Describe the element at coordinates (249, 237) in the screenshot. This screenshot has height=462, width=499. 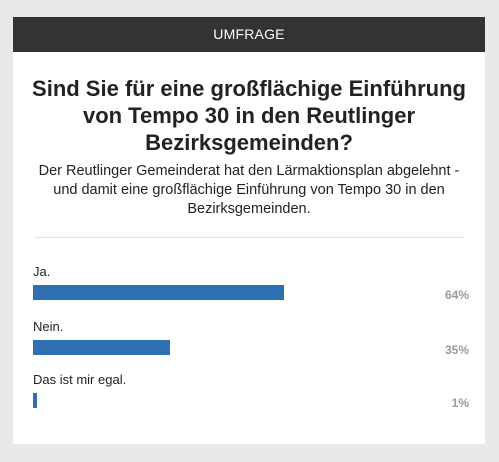
I see `divider` at that location.